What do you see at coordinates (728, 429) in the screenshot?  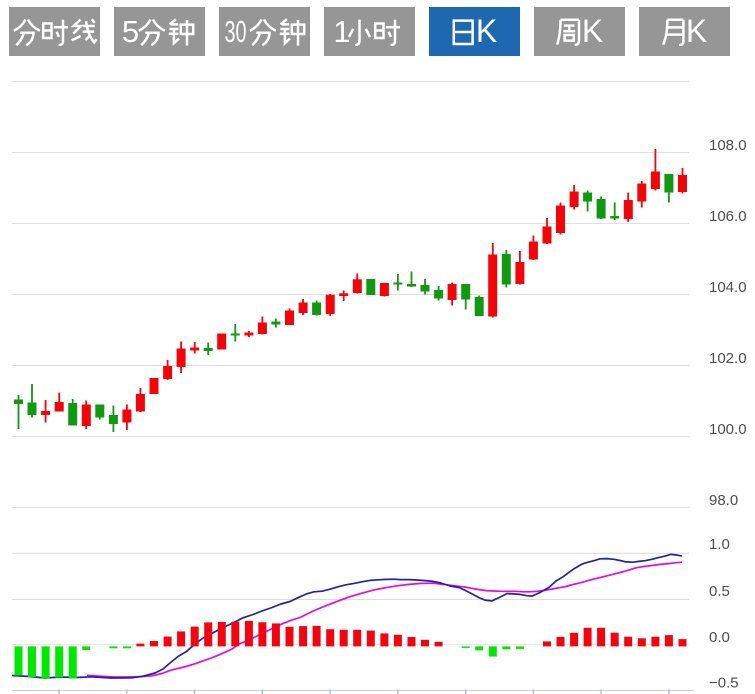 I see `svg-text: 100.0` at bounding box center [728, 429].